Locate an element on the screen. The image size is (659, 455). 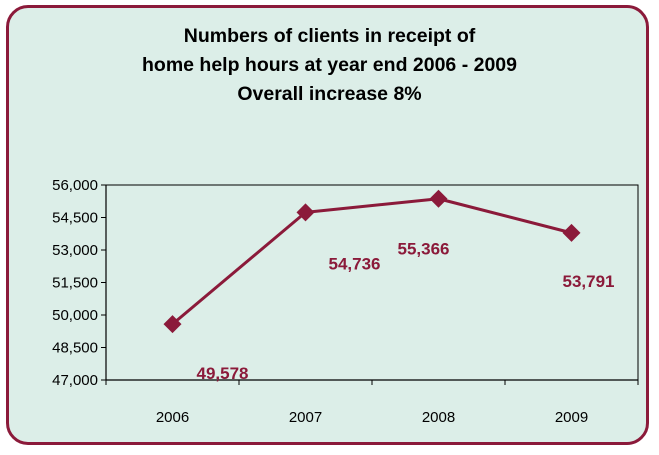
y-tick-label: 51,500 is located at coordinates (75, 283).